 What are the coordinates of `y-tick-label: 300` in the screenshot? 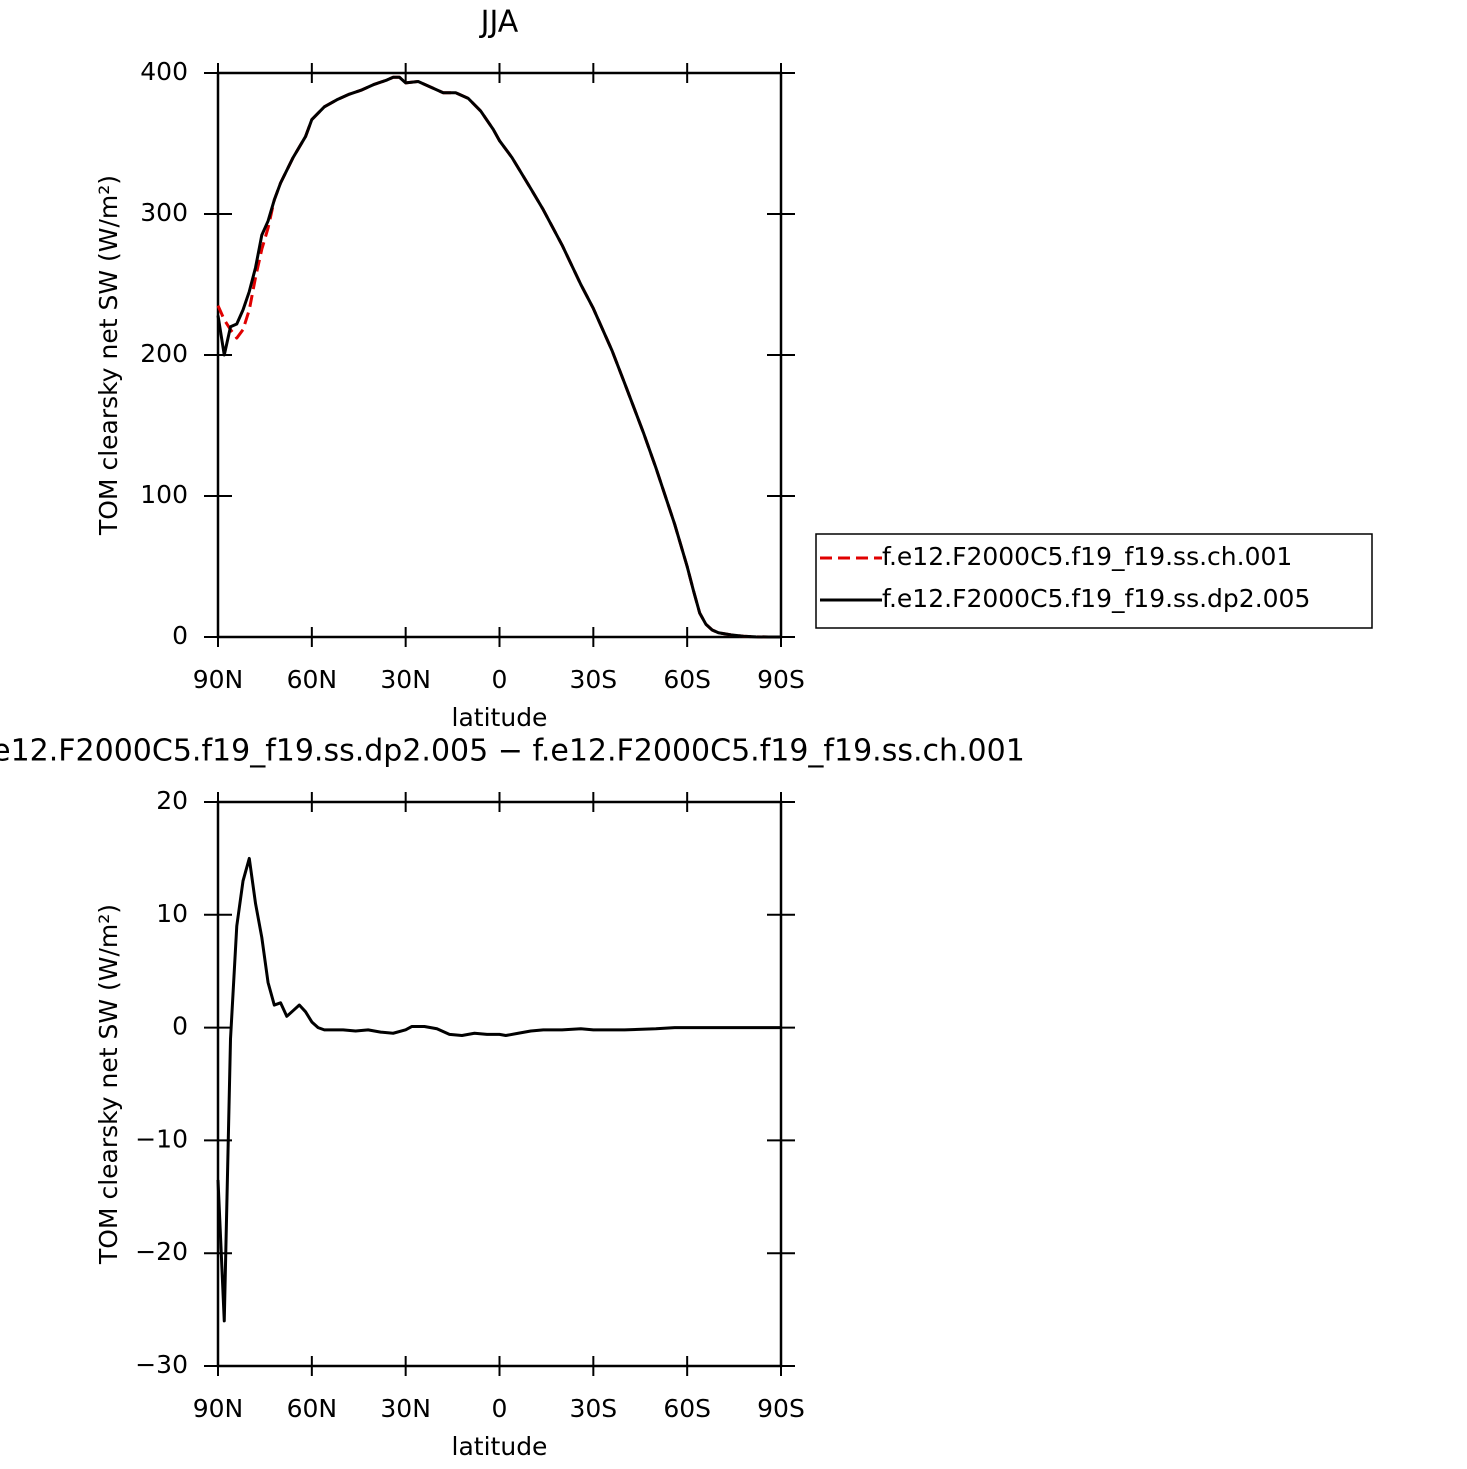 It's located at (164, 212).